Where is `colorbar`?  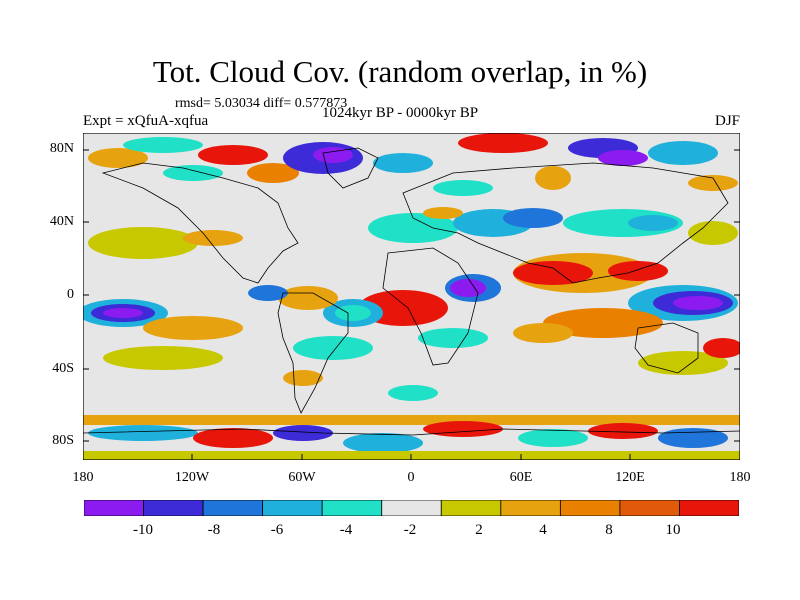 colorbar is located at coordinates (411, 508).